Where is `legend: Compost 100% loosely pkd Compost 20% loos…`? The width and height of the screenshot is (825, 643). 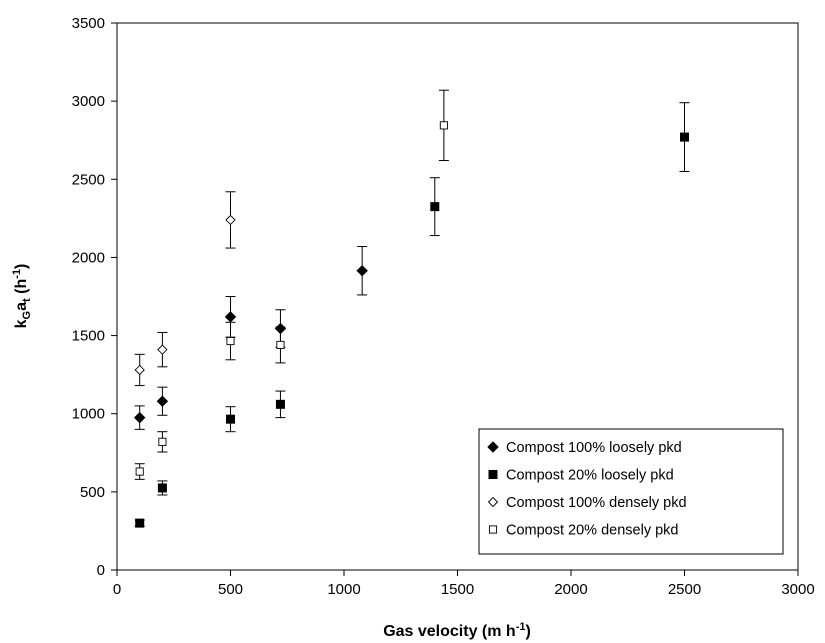
legend: Compost 100% loosely pkd Compost 20% loos… is located at coordinates (631, 491).